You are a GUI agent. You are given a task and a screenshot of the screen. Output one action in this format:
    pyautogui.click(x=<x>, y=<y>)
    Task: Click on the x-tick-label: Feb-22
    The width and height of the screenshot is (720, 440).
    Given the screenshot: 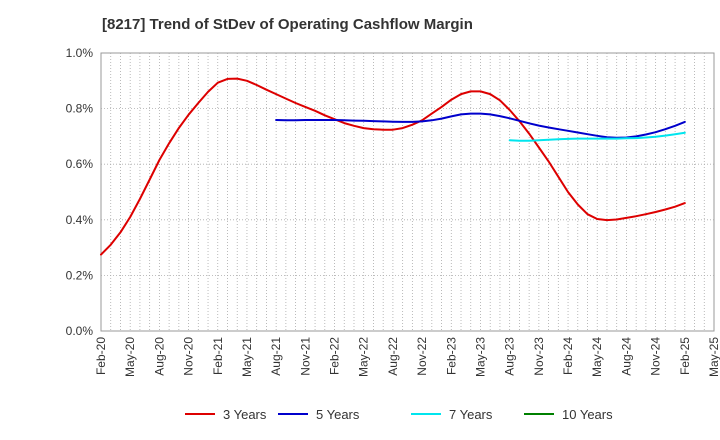 What is the action you would take?
    pyautogui.click(x=335, y=356)
    